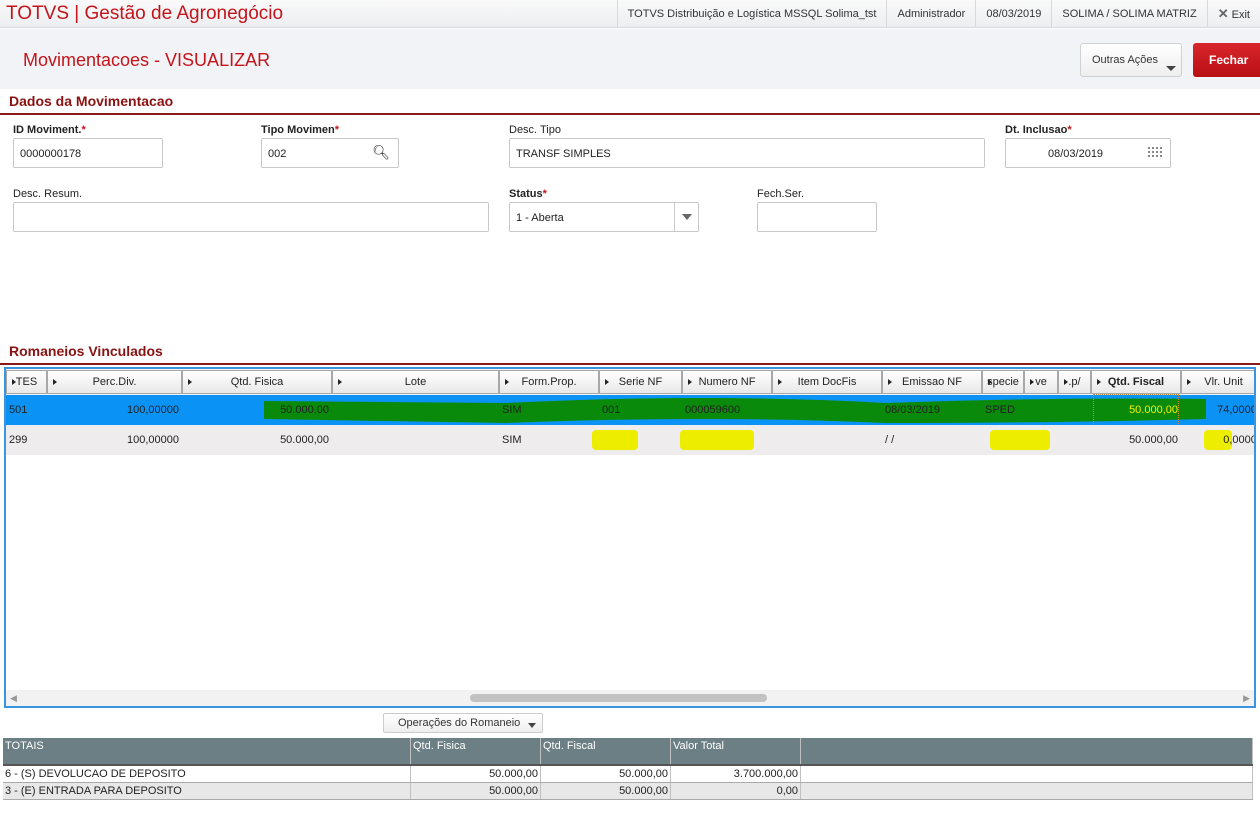 This screenshot has width=1260, height=837. I want to click on scroll-right-icon: ▶, so click(1246, 698).